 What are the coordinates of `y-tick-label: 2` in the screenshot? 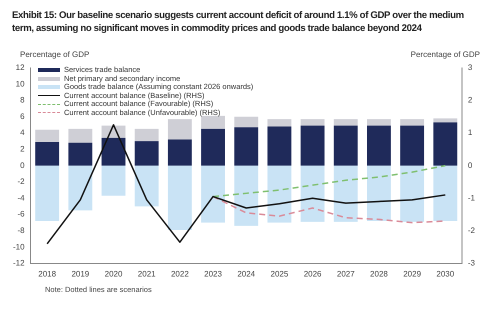 It's located at (23, 149).